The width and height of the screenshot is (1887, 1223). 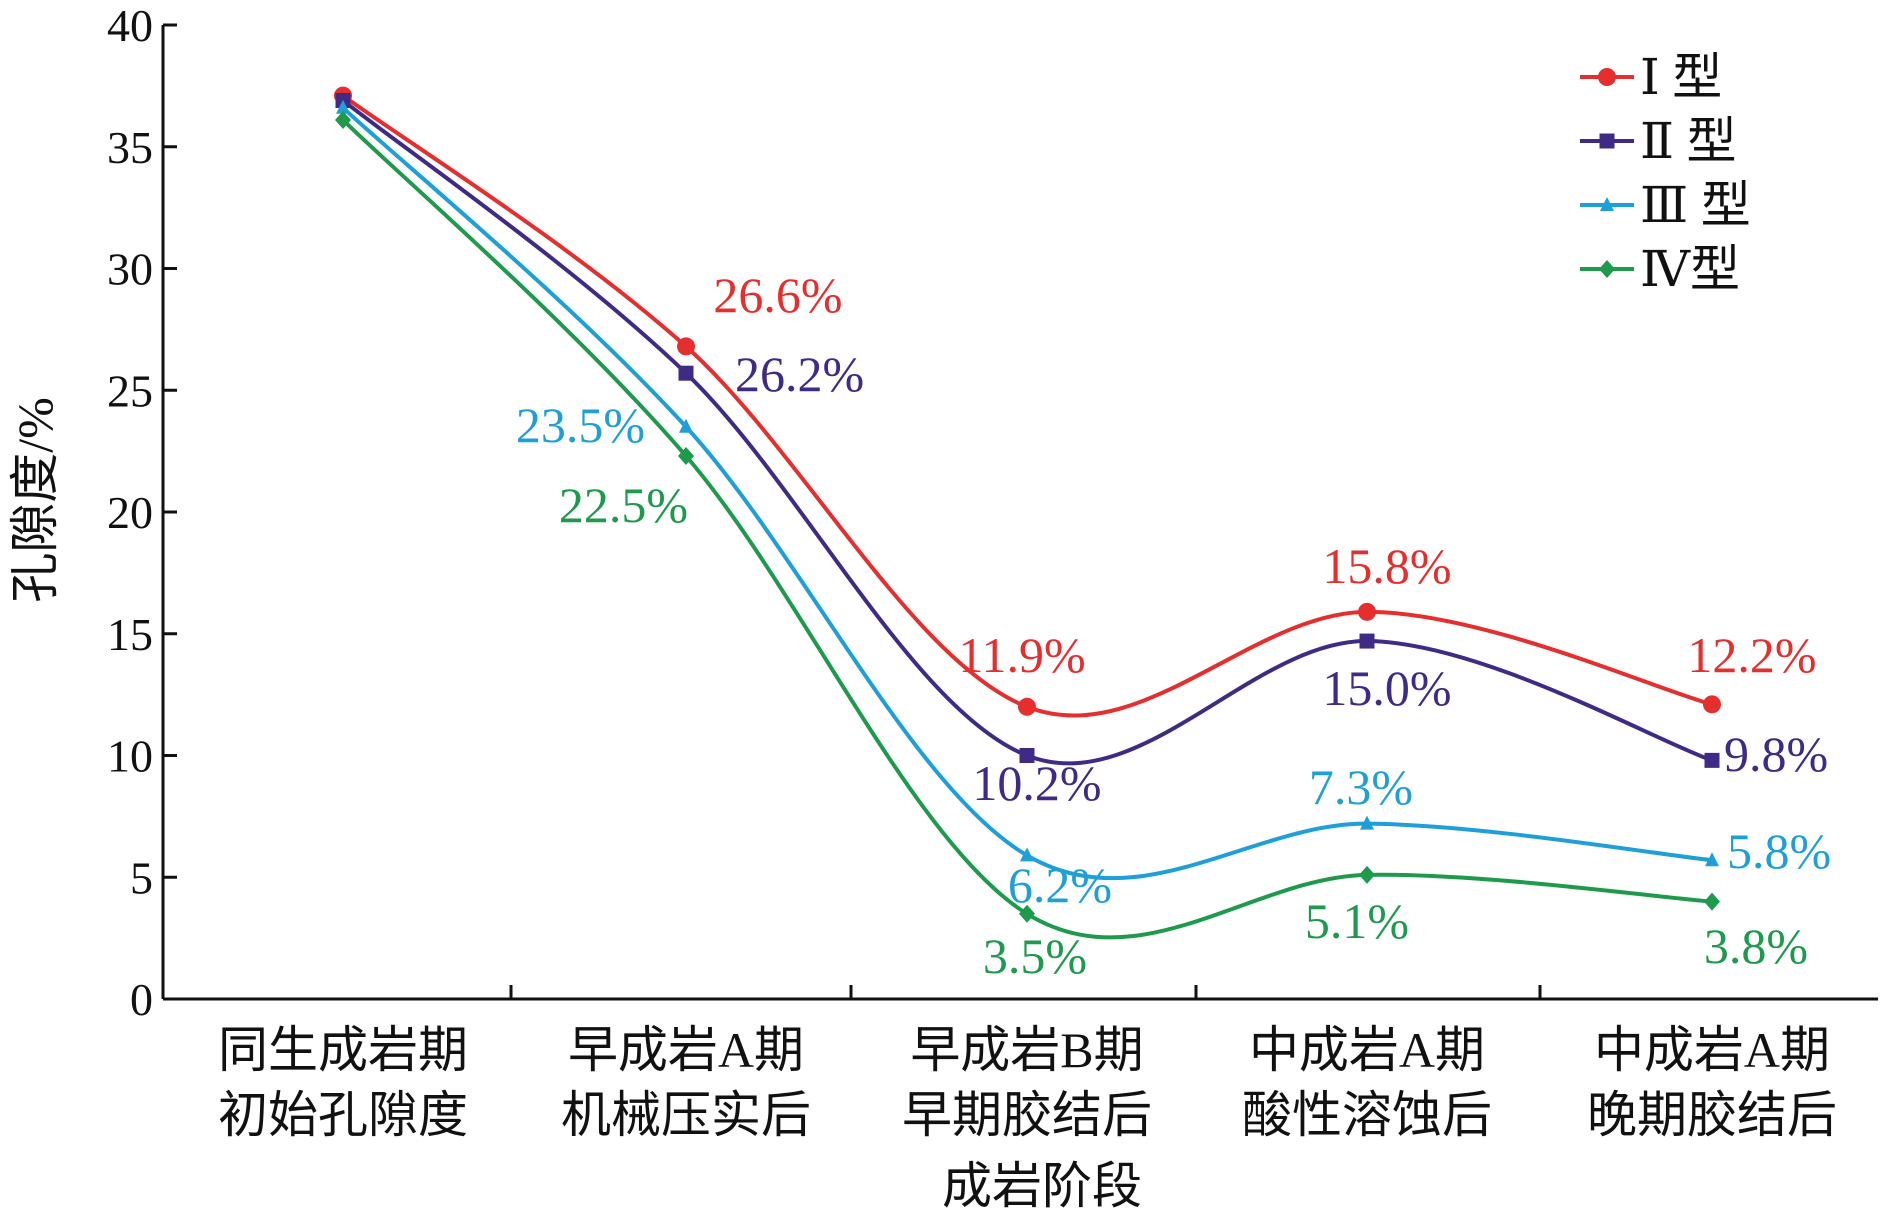 I want to click on legend-label: Ⅳ型, so click(x=1690, y=269).